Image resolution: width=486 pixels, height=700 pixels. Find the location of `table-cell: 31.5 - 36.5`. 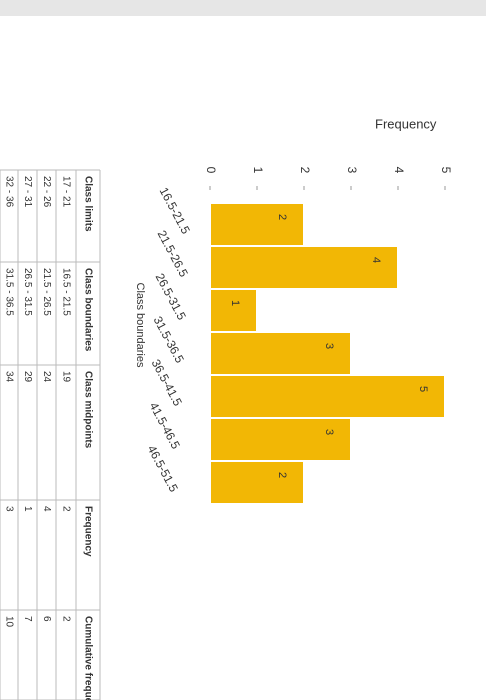

table-cell: 31.5 - 36.5 is located at coordinates (8, 292).